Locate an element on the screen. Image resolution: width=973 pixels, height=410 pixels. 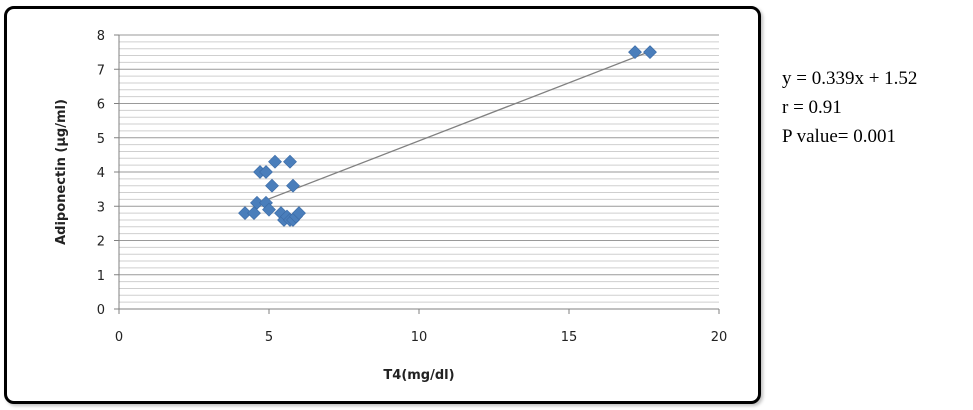
x-tick-label: 0 is located at coordinates (119, 337).